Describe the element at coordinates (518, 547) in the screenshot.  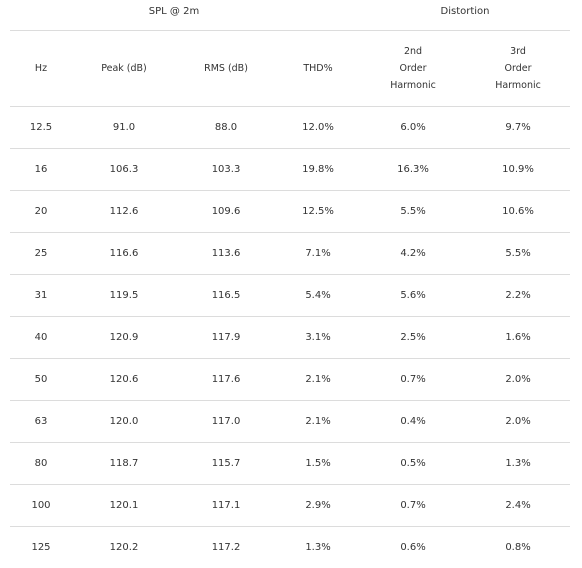
I see `cell-third-harmonic: 0.8%` at that location.